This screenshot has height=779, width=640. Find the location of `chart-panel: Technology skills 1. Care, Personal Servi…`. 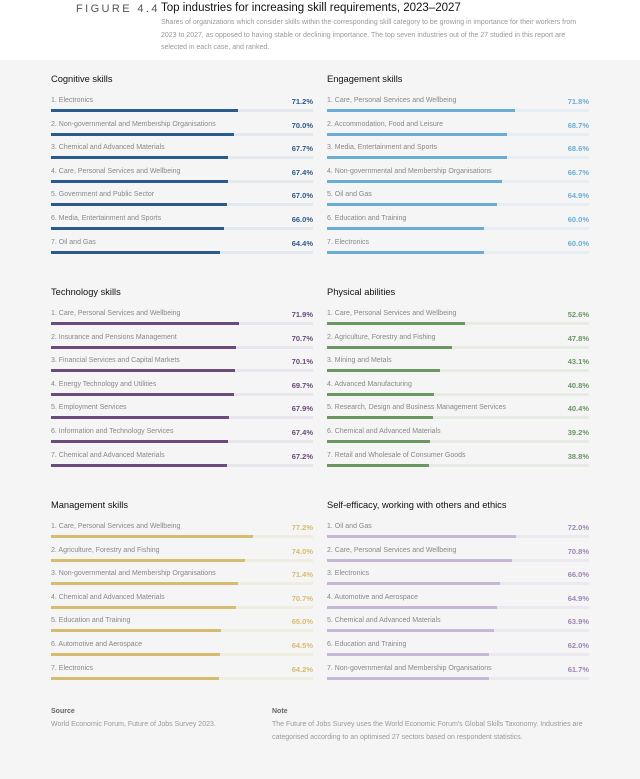

chart-panel: Technology skills 1. Care, Personal Servi… is located at coordinates (182, 380).